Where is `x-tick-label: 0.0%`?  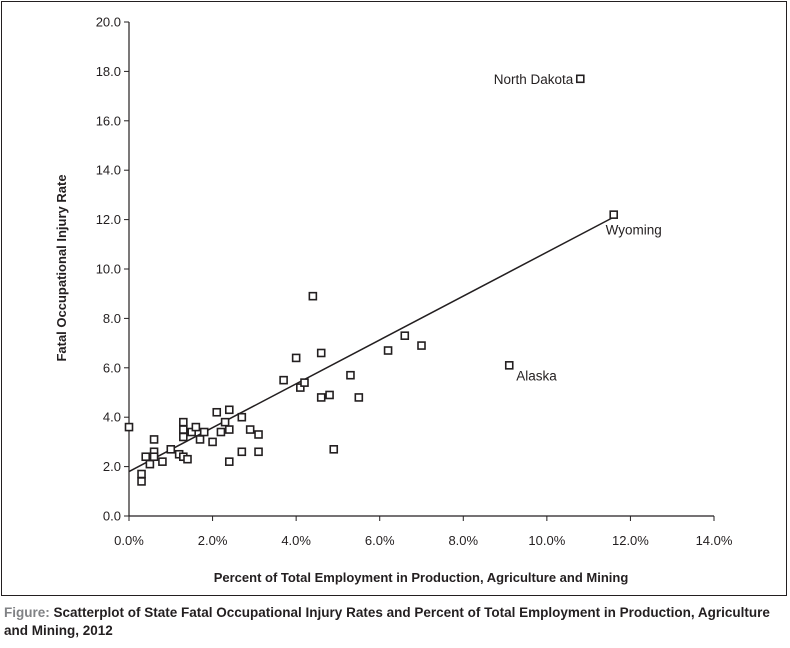 x-tick-label: 0.0% is located at coordinates (129, 540).